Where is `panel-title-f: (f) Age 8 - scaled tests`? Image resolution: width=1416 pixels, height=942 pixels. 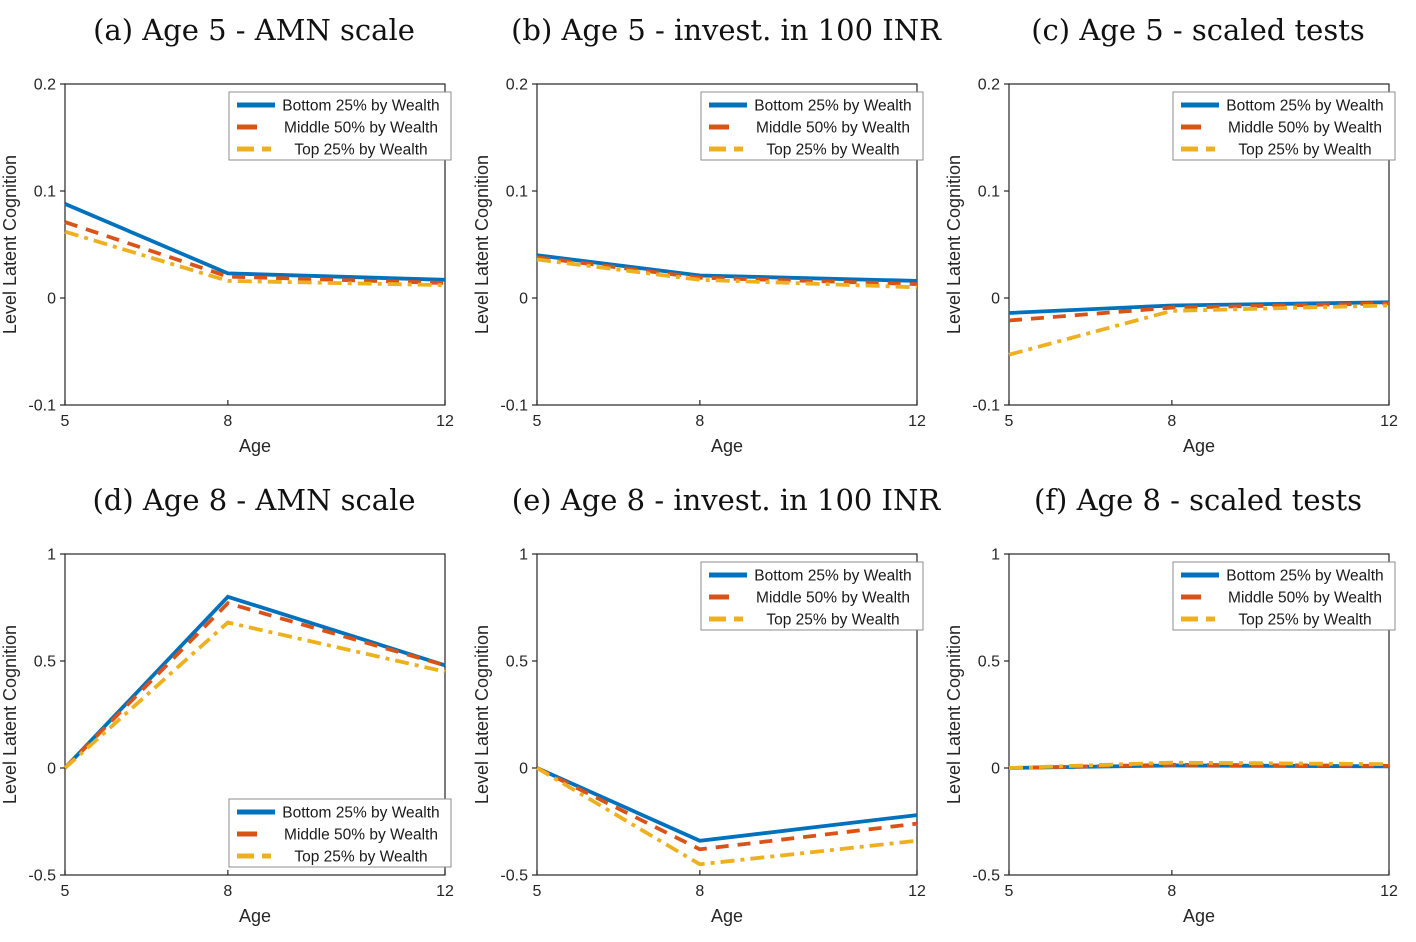 panel-title-f: (f) Age 8 - scaled tests is located at coordinates (1198, 500).